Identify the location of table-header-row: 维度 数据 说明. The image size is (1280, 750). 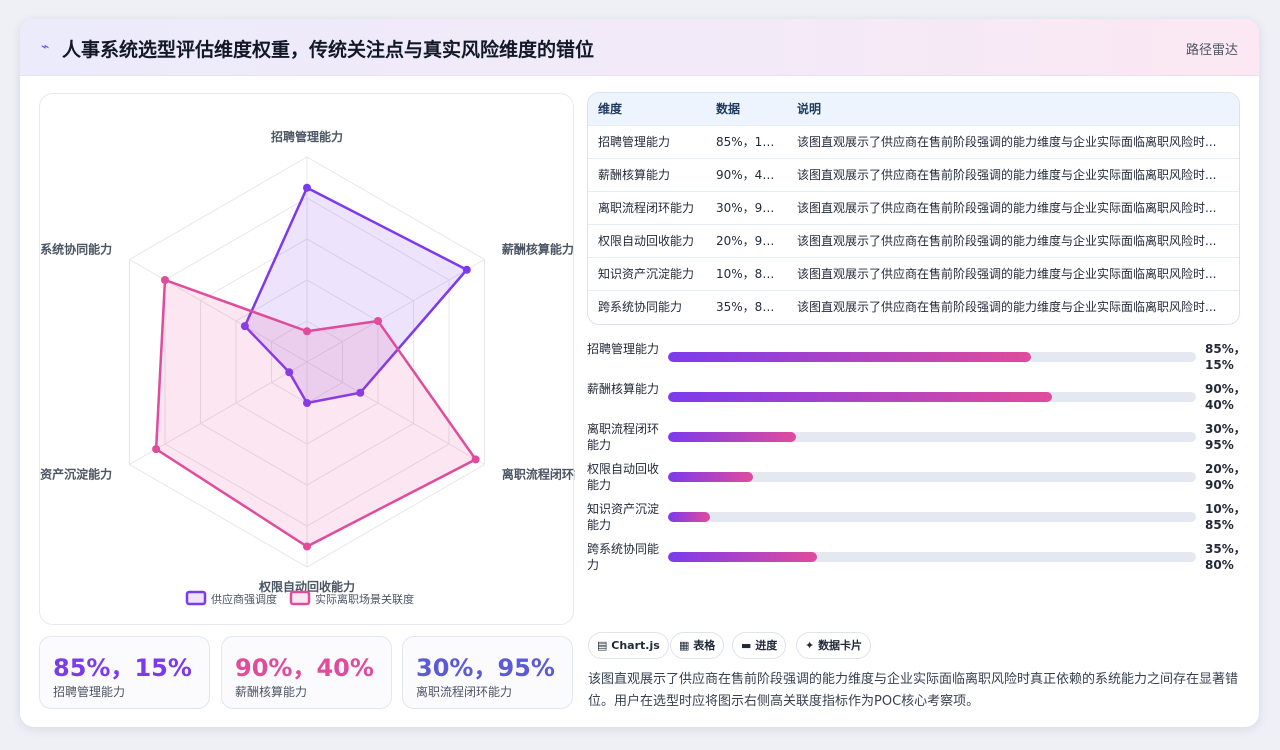
(913, 109).